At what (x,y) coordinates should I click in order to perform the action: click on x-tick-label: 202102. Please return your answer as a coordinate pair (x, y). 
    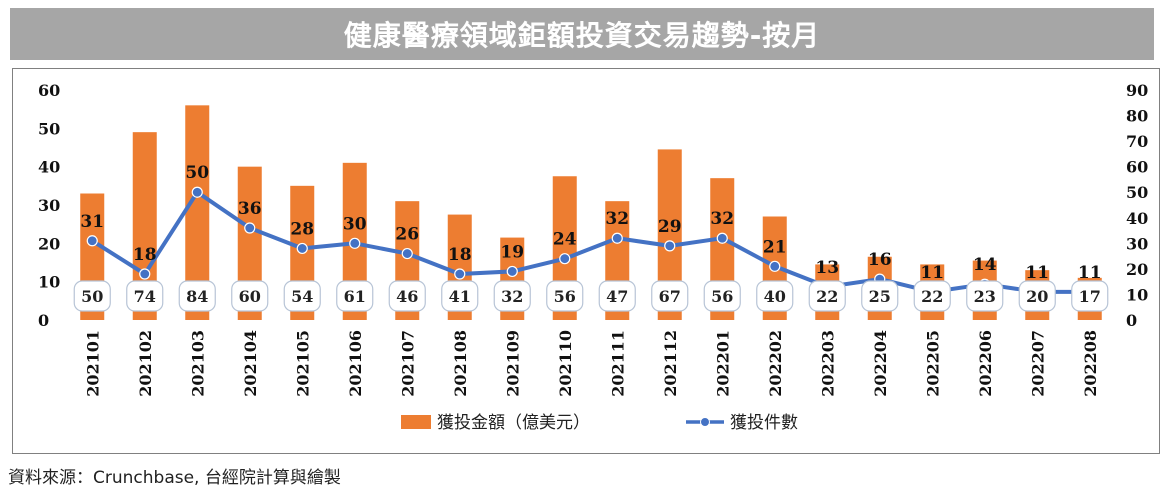
    Looking at the image, I should click on (145, 363).